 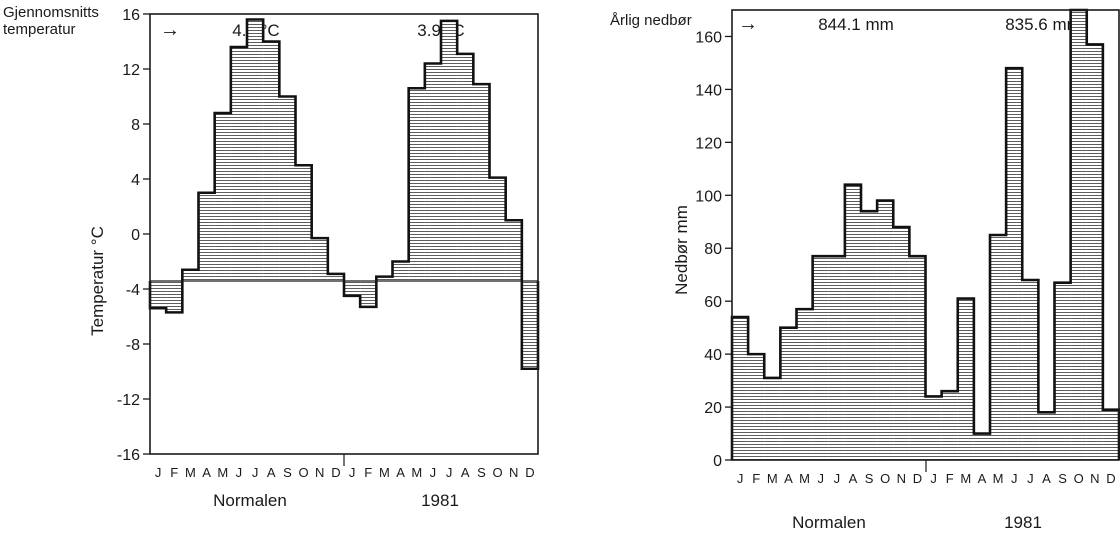 I want to click on precipitation-y-tick-label: 20, so click(x=713, y=408).